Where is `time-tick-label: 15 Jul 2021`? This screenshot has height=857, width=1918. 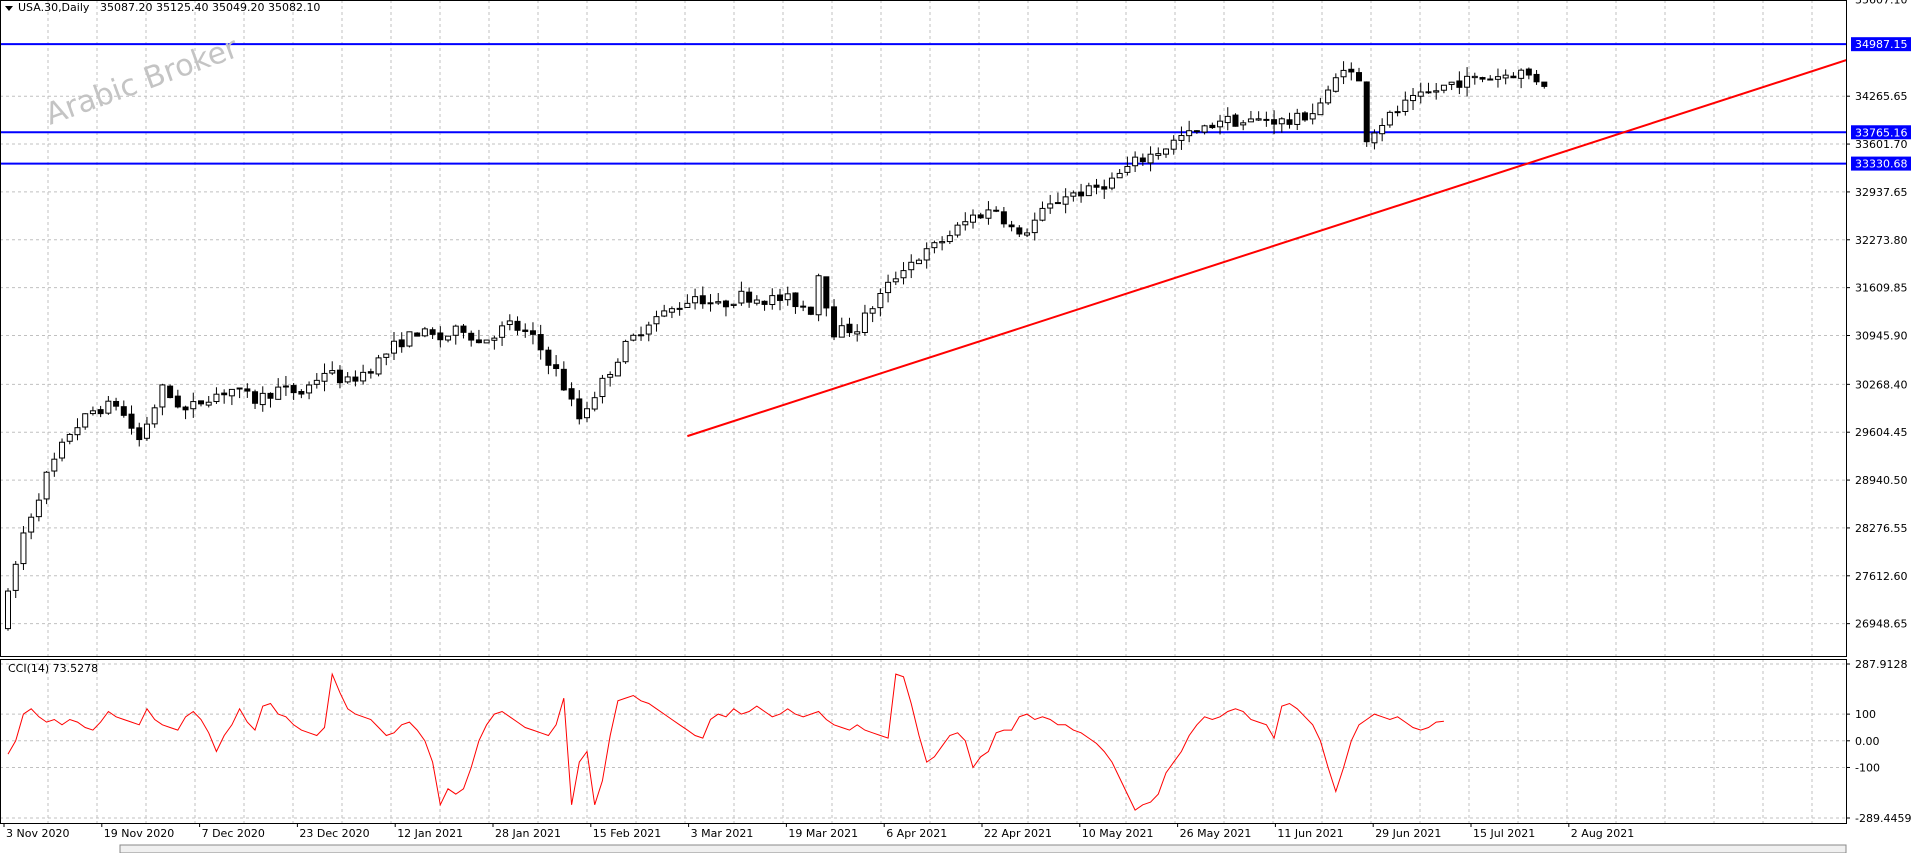 time-tick-label: 15 Jul 2021 is located at coordinates (1504, 833).